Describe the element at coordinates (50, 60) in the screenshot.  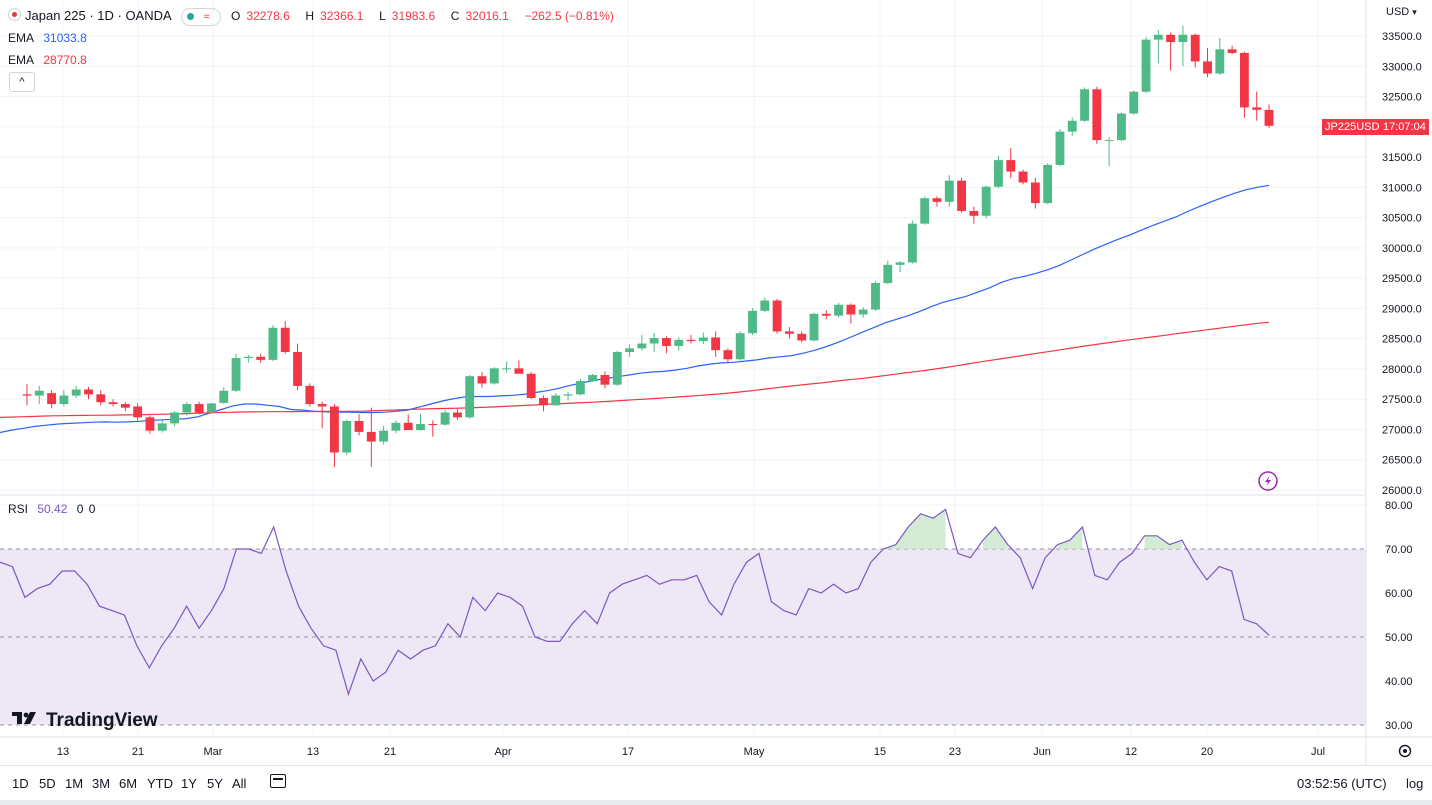
I see `ema-slow-legend: EMA 28770.8` at that location.